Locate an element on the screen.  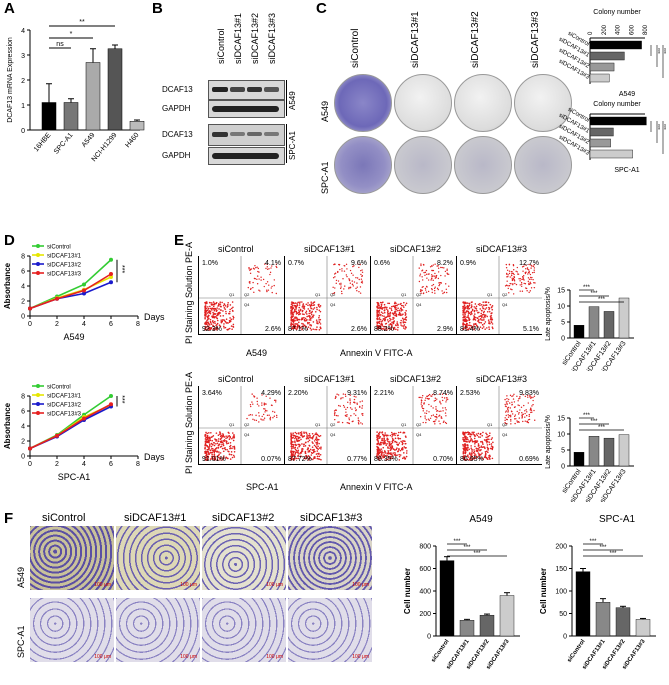
quad-ll: 92.3% is located at coordinates (212, 329).